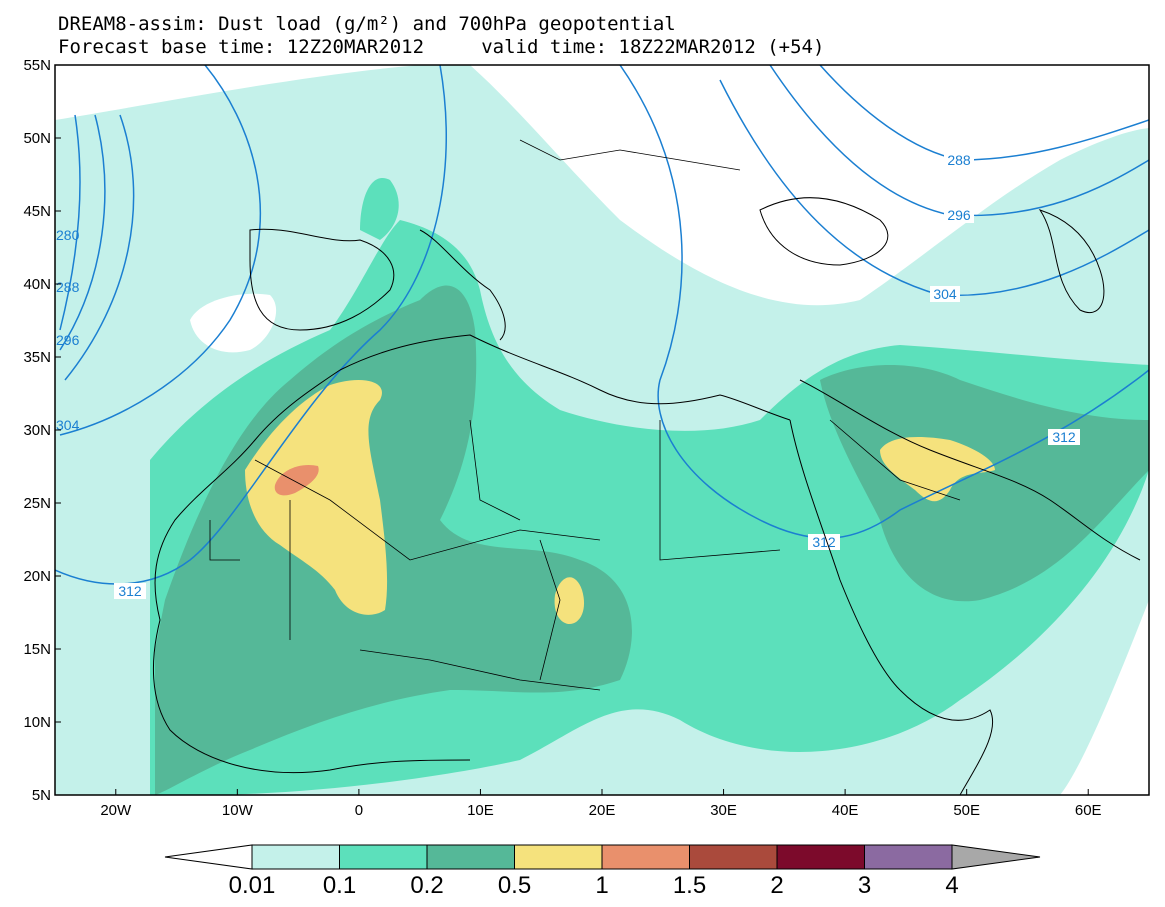  I want to click on lat-tick-label: 30N, so click(37, 430).